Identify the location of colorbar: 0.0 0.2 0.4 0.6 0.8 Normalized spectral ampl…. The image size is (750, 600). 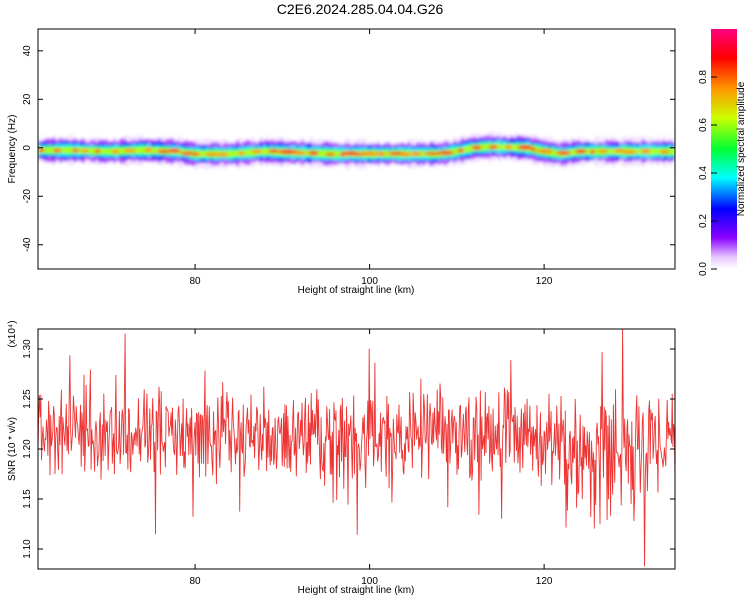
(722, 152).